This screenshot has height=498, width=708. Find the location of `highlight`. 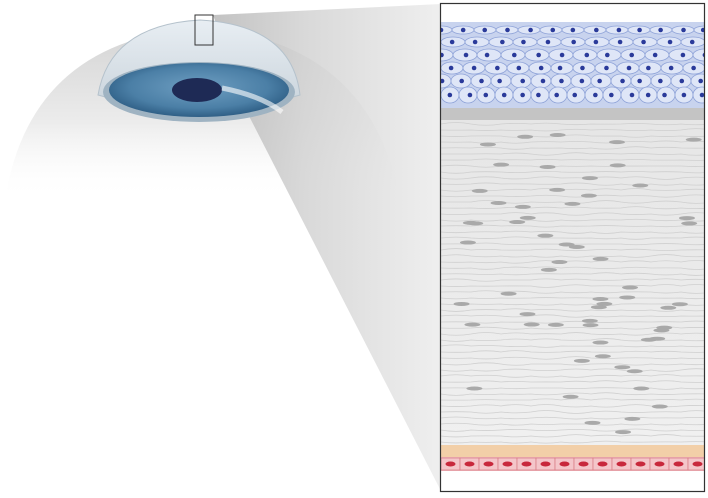

highlight is located at coordinates (252, 99).